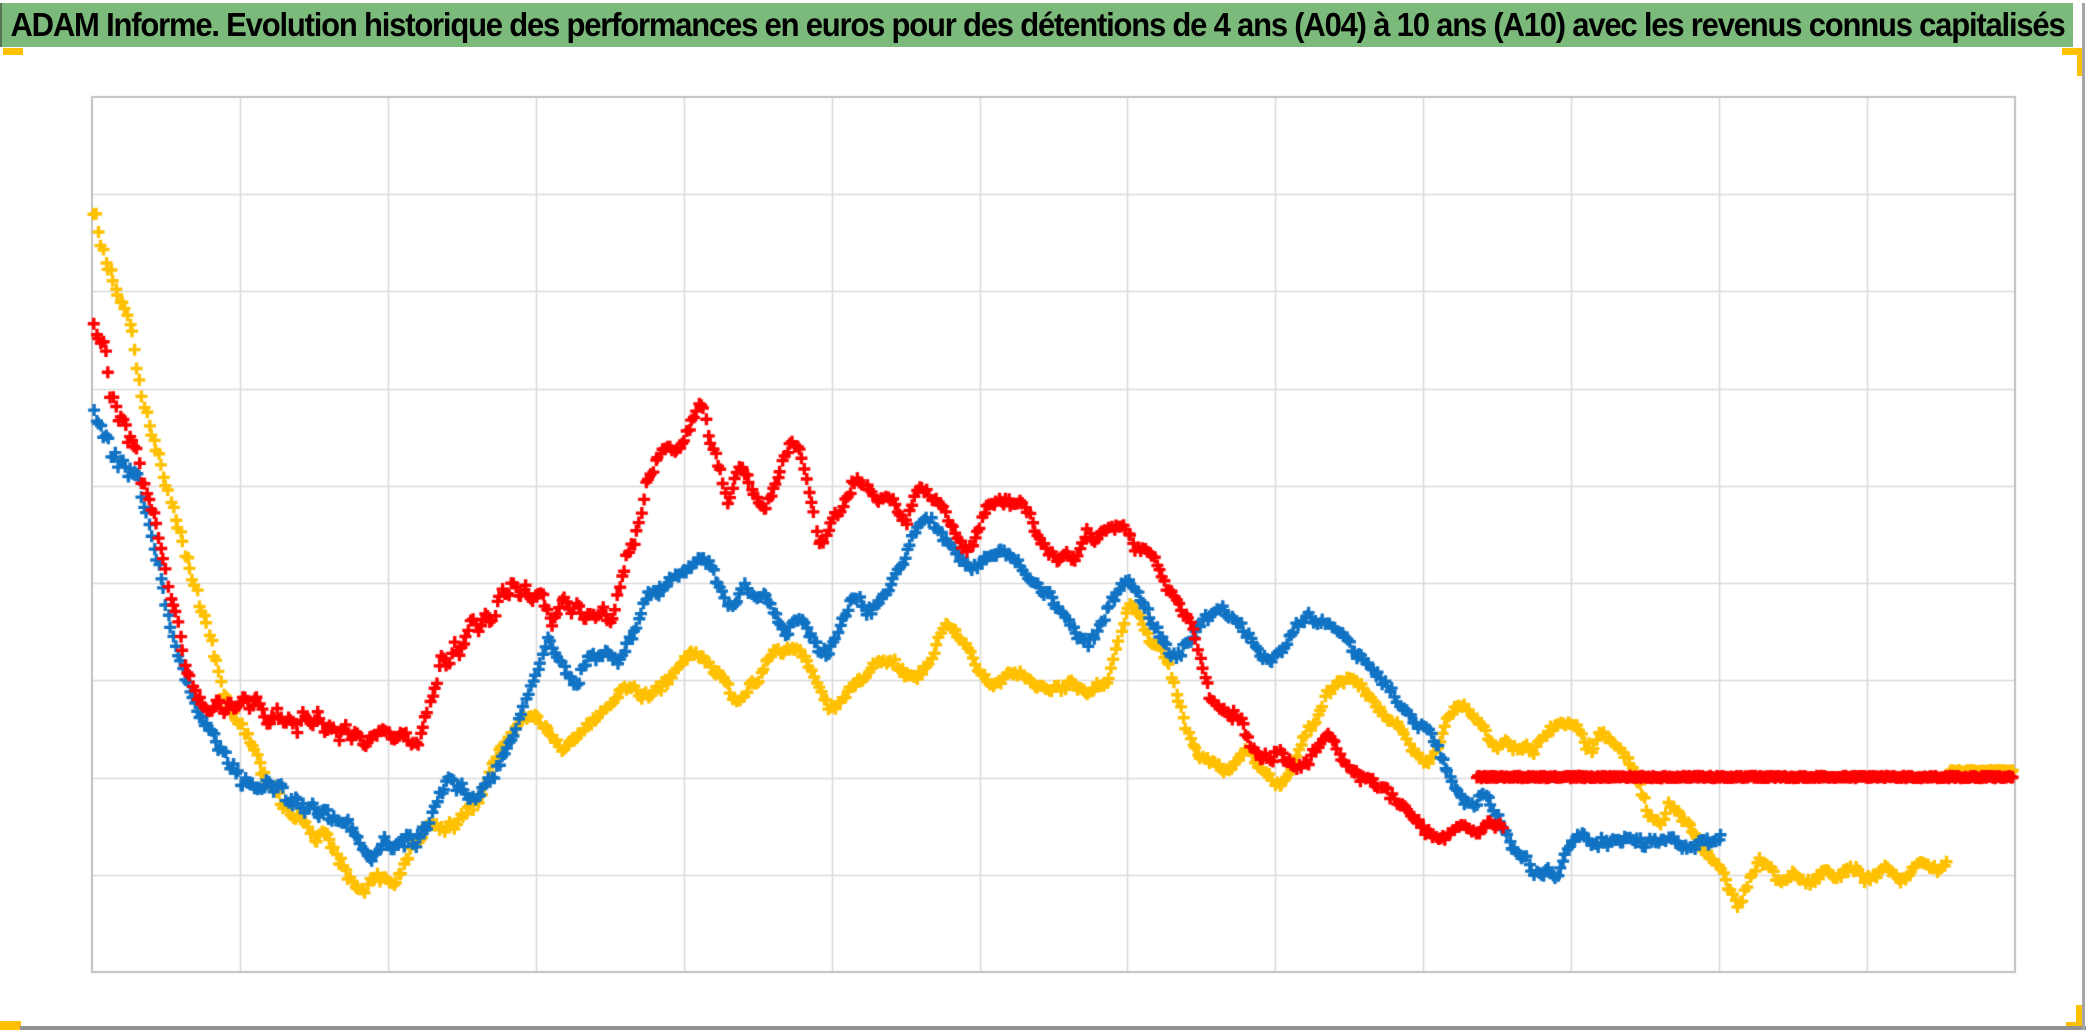 The width and height of the screenshot is (2086, 1031). I want to click on selection-handle-top-left, so click(13, 51).